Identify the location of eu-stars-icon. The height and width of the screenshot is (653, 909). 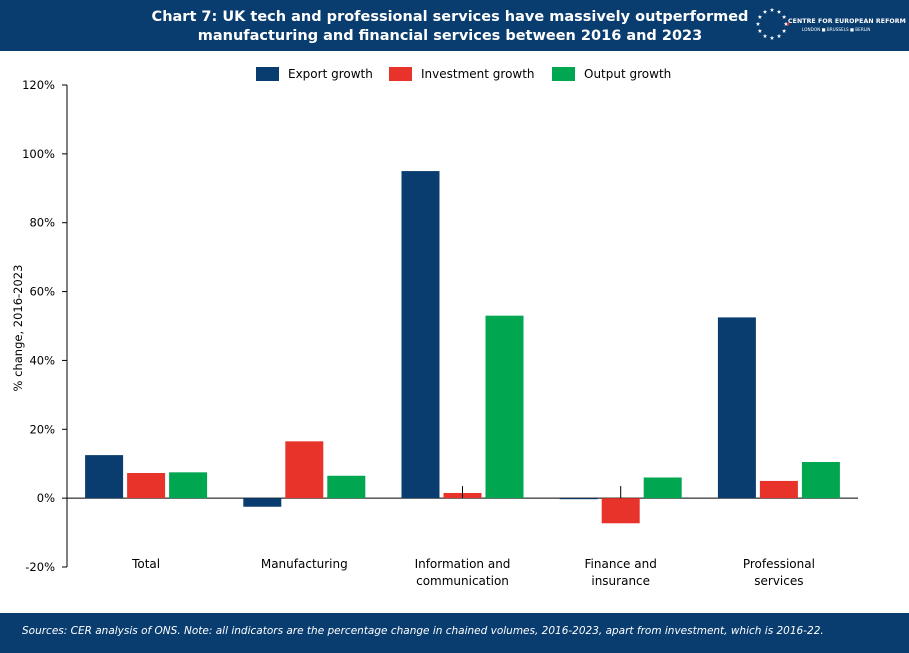
(772, 23).